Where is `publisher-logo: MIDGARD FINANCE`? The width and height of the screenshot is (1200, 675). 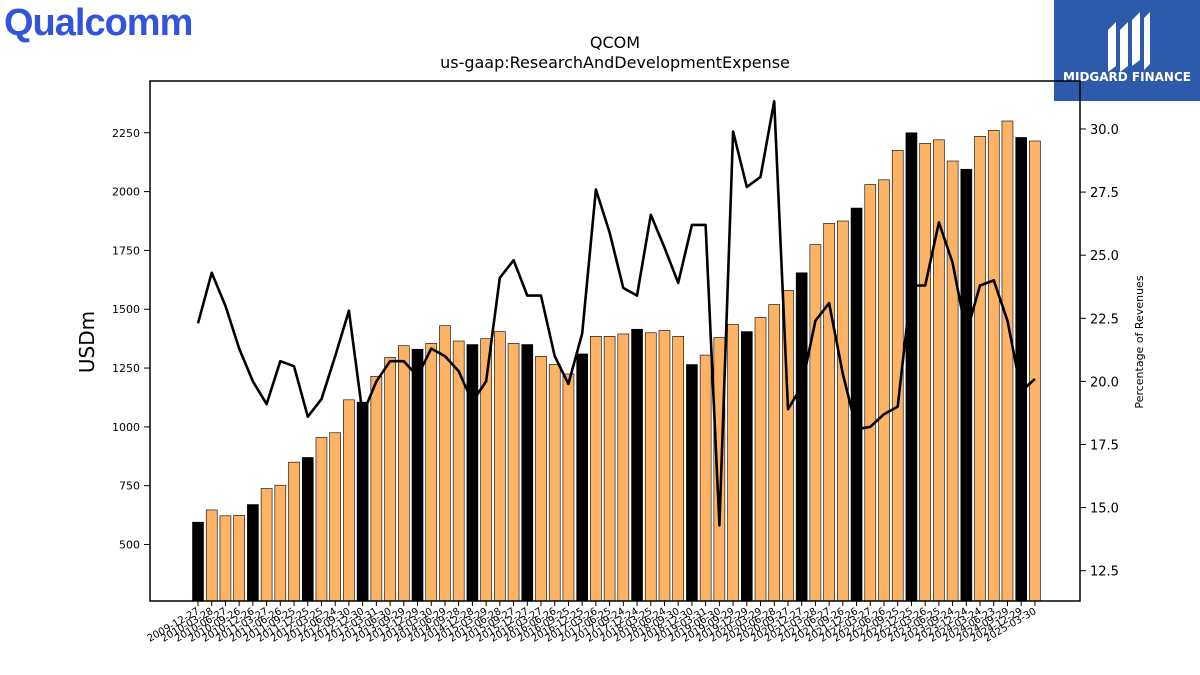
publisher-logo: MIDGARD FINANCE is located at coordinates (1127, 50).